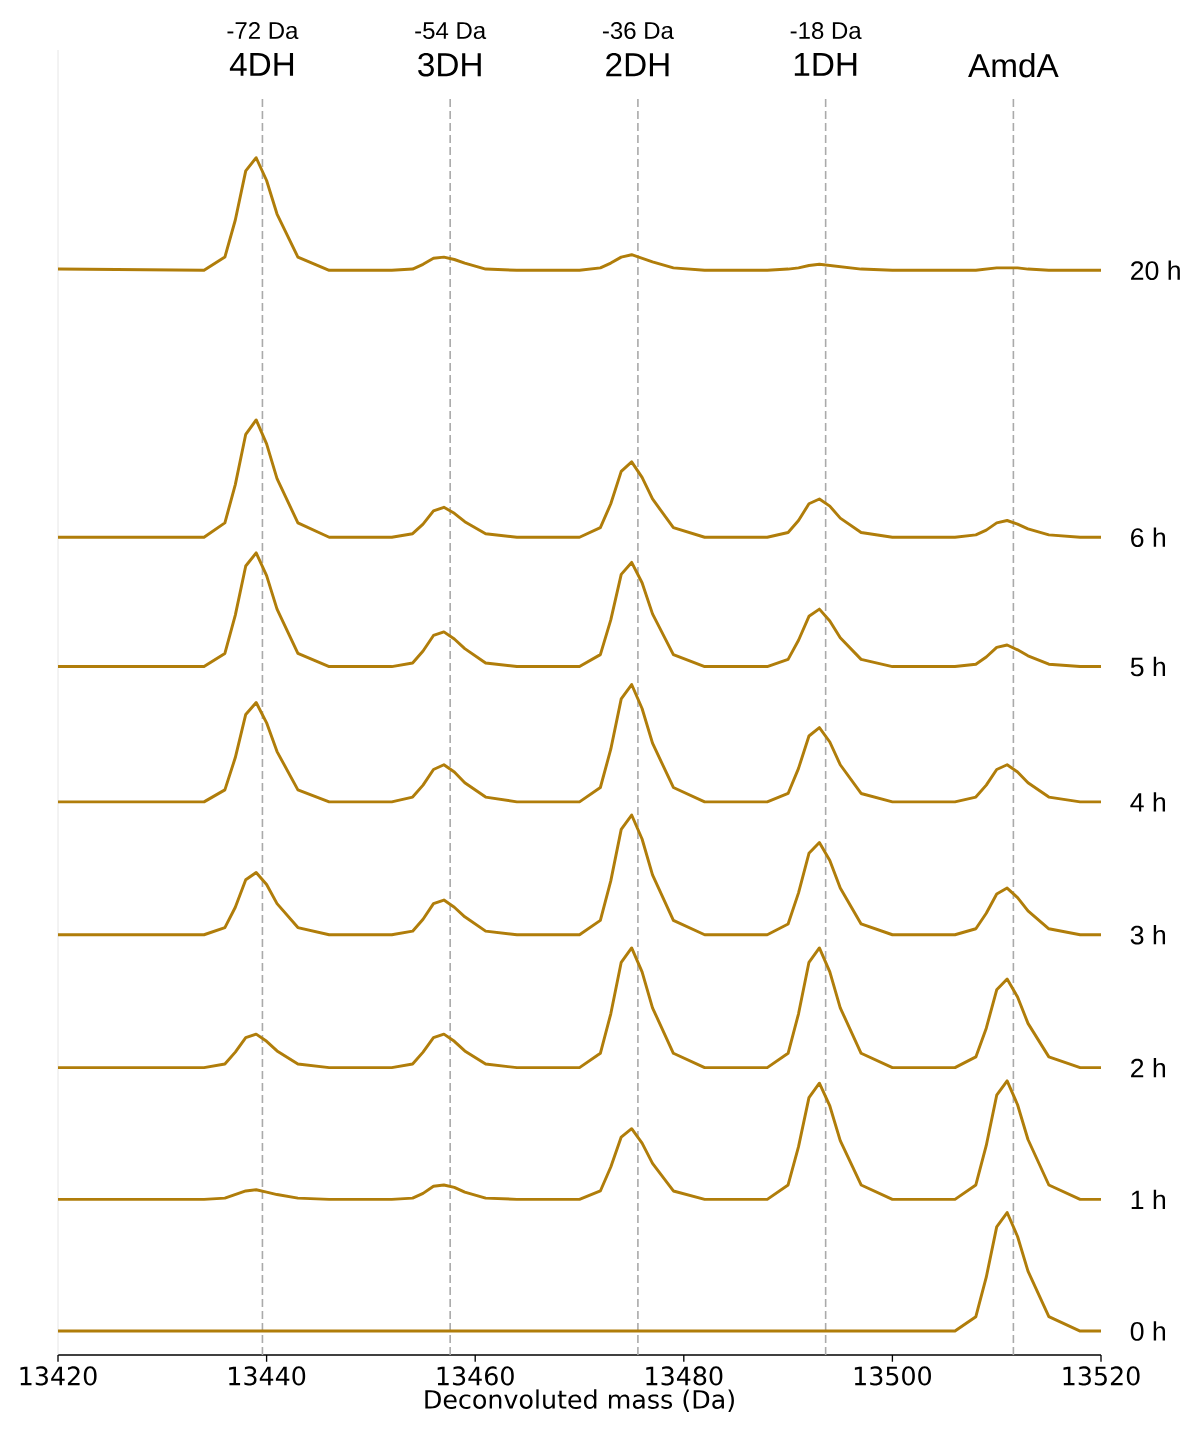 The image size is (1191, 1447). Describe the element at coordinates (449, 64) in the screenshot. I see `ref-line-label: 3DH` at that location.